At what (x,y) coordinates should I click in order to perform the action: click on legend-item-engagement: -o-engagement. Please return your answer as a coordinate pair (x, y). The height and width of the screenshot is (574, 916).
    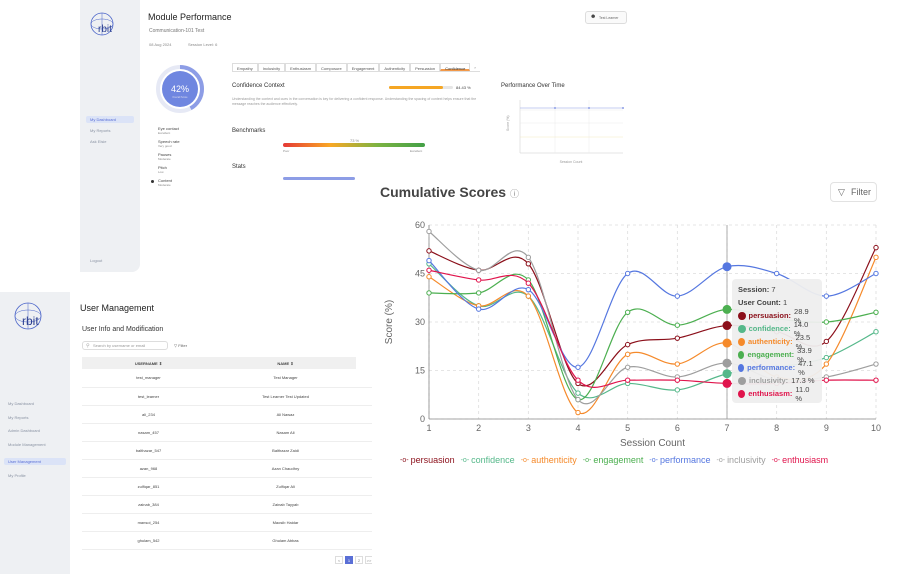
    Looking at the image, I should click on (613, 460).